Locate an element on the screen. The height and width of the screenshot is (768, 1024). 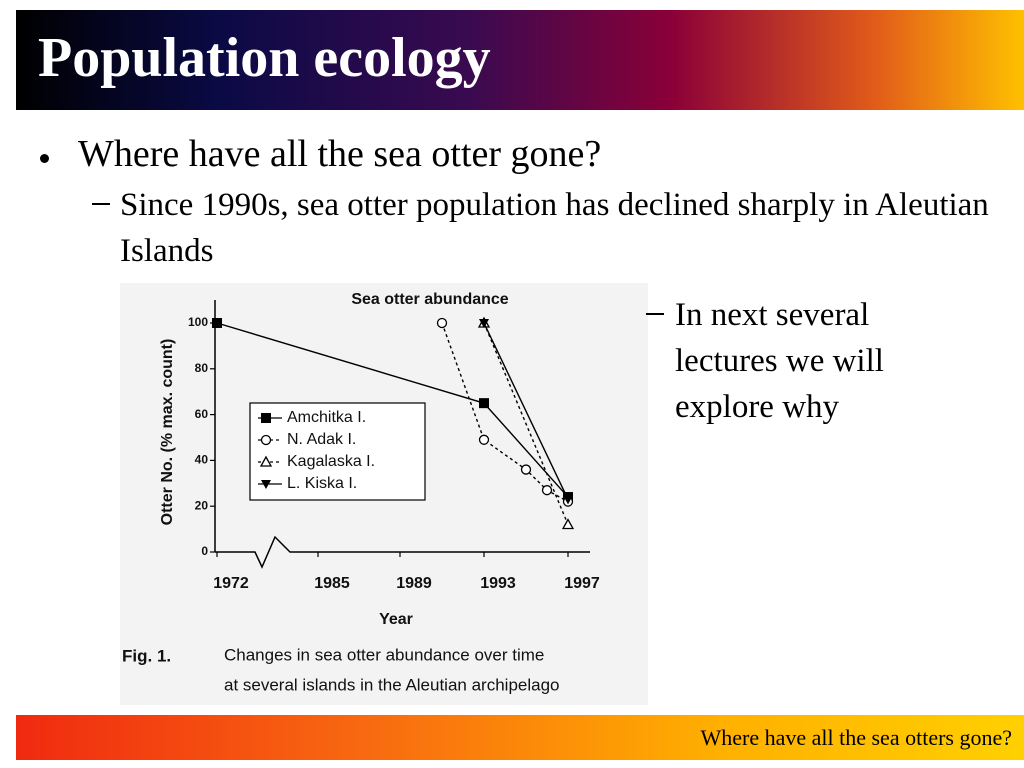
bullet-marker is located at coordinates (44, 158).